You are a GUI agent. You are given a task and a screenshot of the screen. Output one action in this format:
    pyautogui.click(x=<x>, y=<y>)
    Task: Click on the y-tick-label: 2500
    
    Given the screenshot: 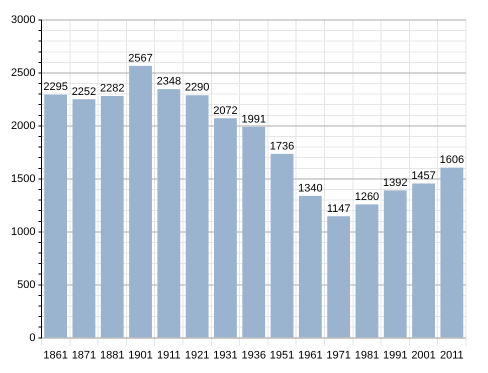 What is the action you would take?
    pyautogui.click(x=23, y=73)
    